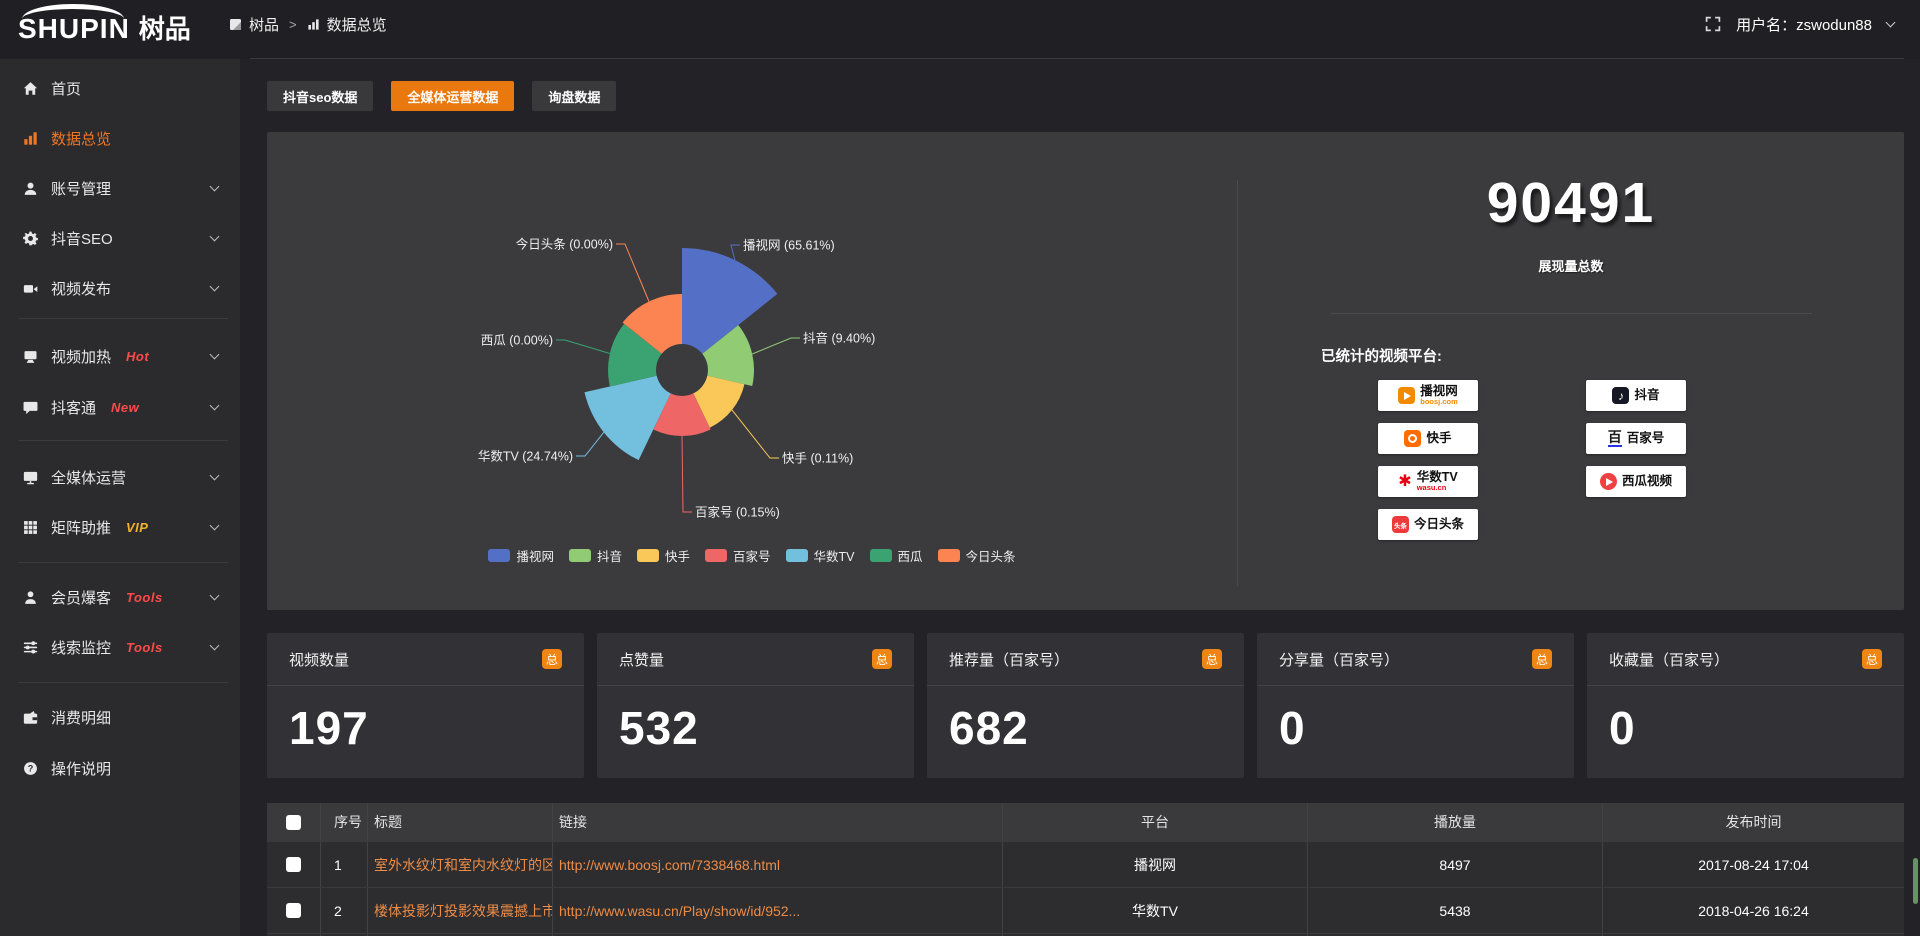  I want to click on platform-card-xigua: 西瓜视频, so click(1636, 481).